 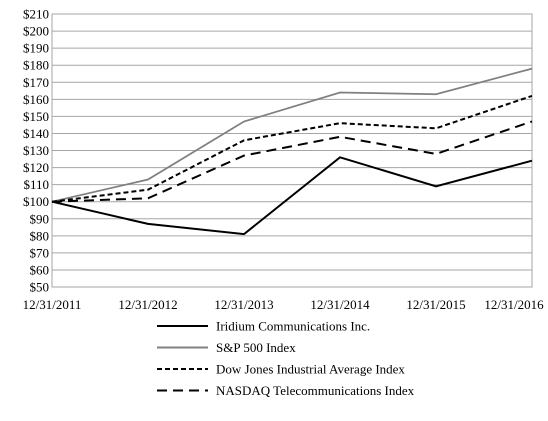 What do you see at coordinates (40, 269) in the screenshot?
I see `y-tick-label: $60` at bounding box center [40, 269].